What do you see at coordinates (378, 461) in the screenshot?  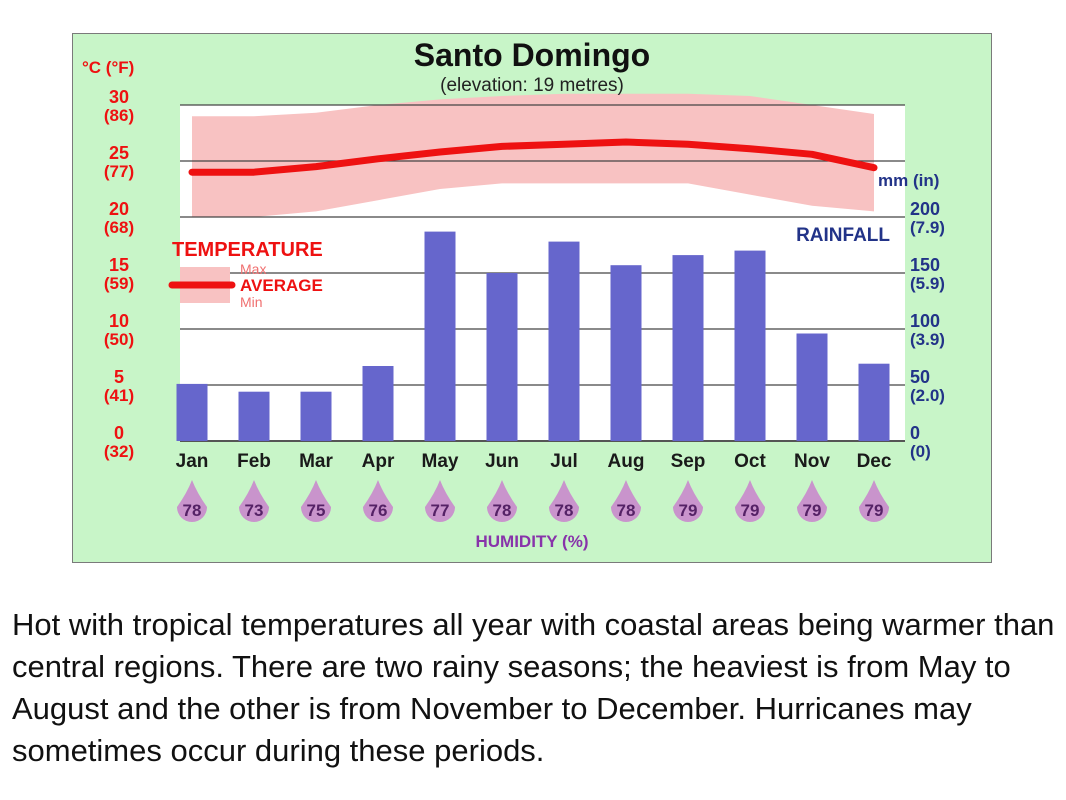 I see `month-label: Apr` at bounding box center [378, 461].